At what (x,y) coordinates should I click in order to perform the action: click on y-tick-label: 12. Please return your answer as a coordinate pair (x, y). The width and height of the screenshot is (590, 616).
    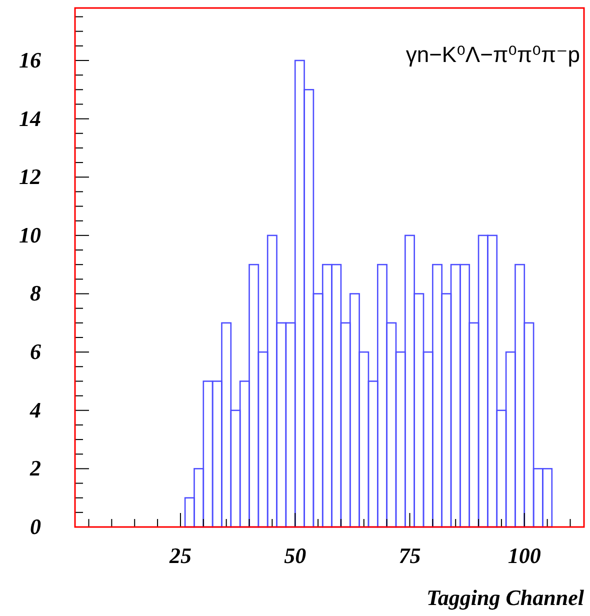
    Looking at the image, I should click on (30, 177).